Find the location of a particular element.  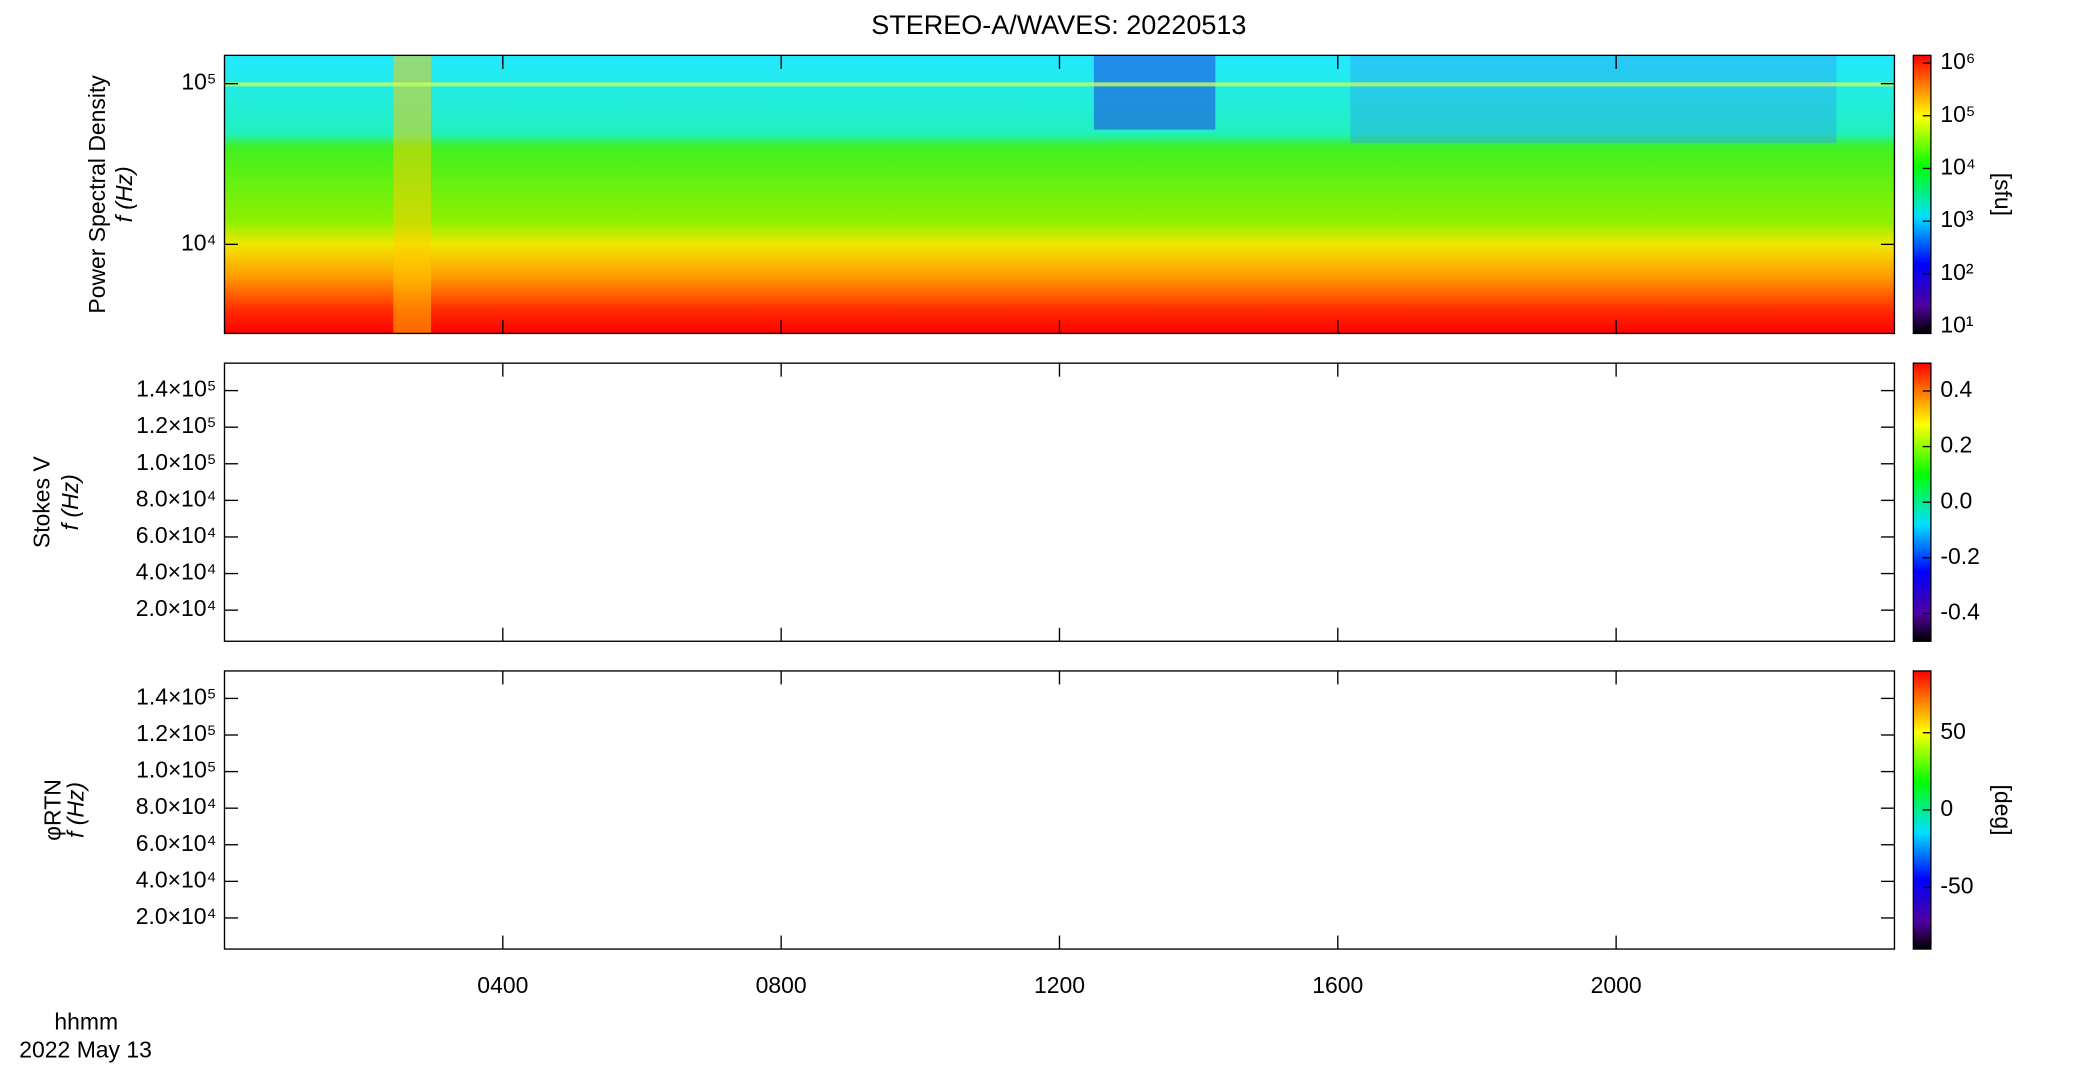

colorbar-label: [sfu] is located at coordinates (2003, 194).